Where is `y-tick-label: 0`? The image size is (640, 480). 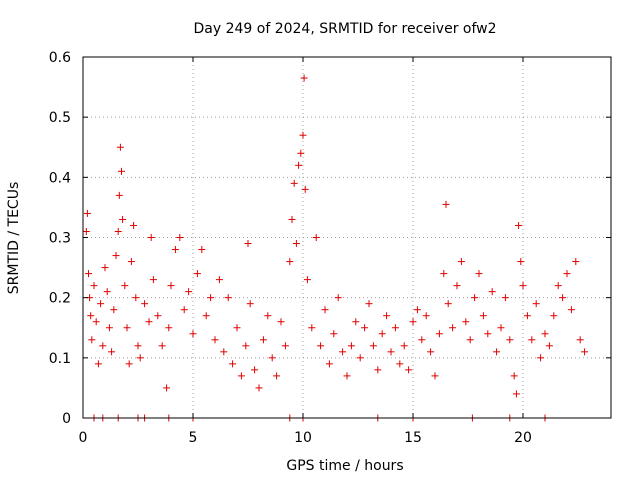 y-tick-label: 0 is located at coordinates (66, 419).